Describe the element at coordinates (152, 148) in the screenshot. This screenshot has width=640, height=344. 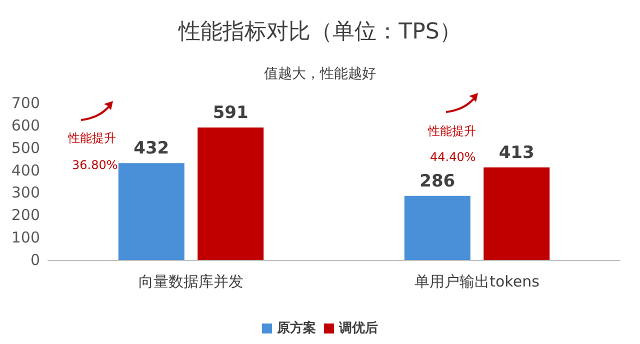
I see `data-label: 432` at that location.